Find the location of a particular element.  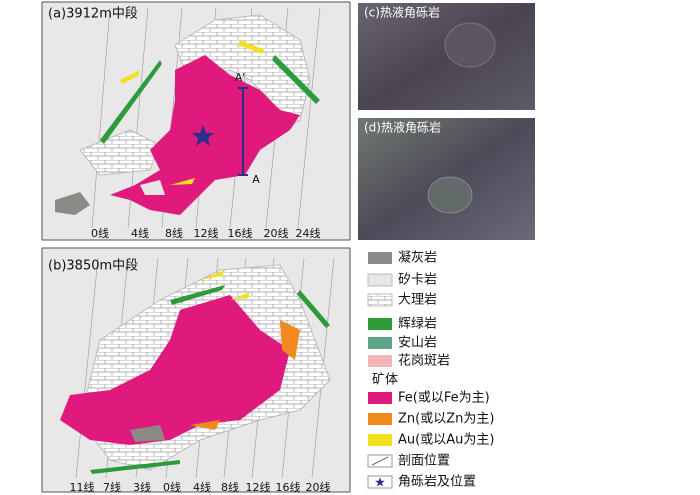

legend-label: 剖面位置 is located at coordinates (424, 461).